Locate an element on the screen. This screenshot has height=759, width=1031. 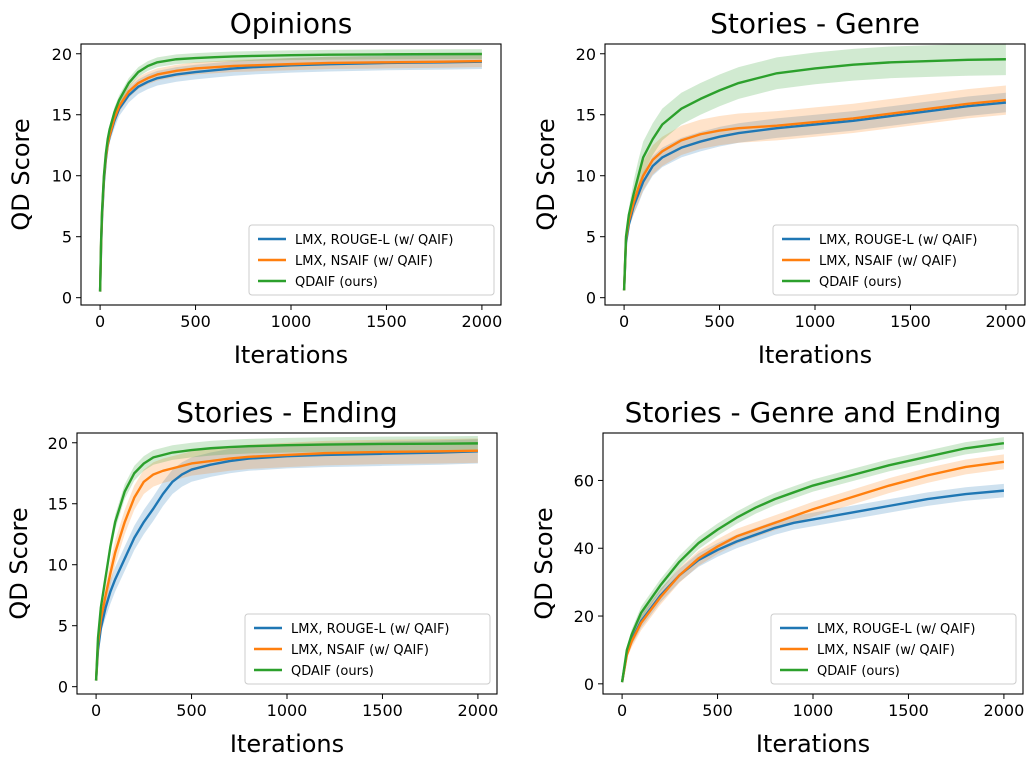
chart-title: Stories - Genre and Ending is located at coordinates (813, 412).